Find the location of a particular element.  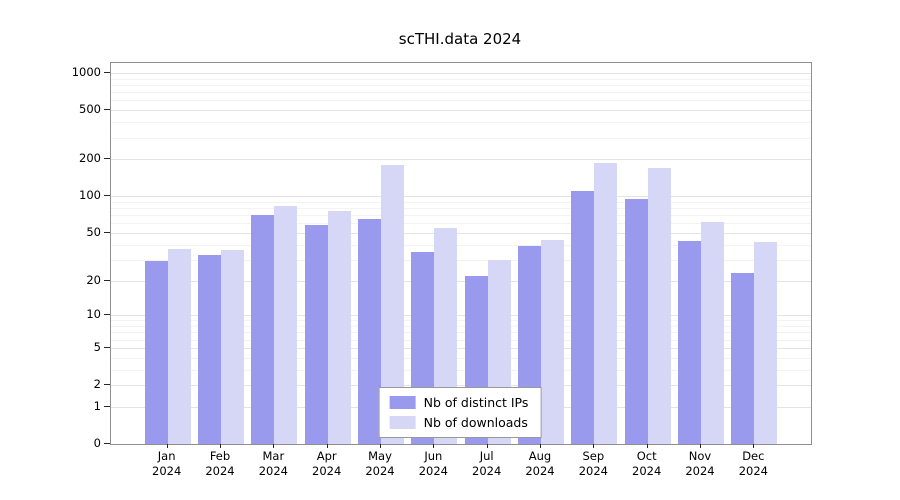

x-tick-label: Apr 2024 is located at coordinates (327, 464).